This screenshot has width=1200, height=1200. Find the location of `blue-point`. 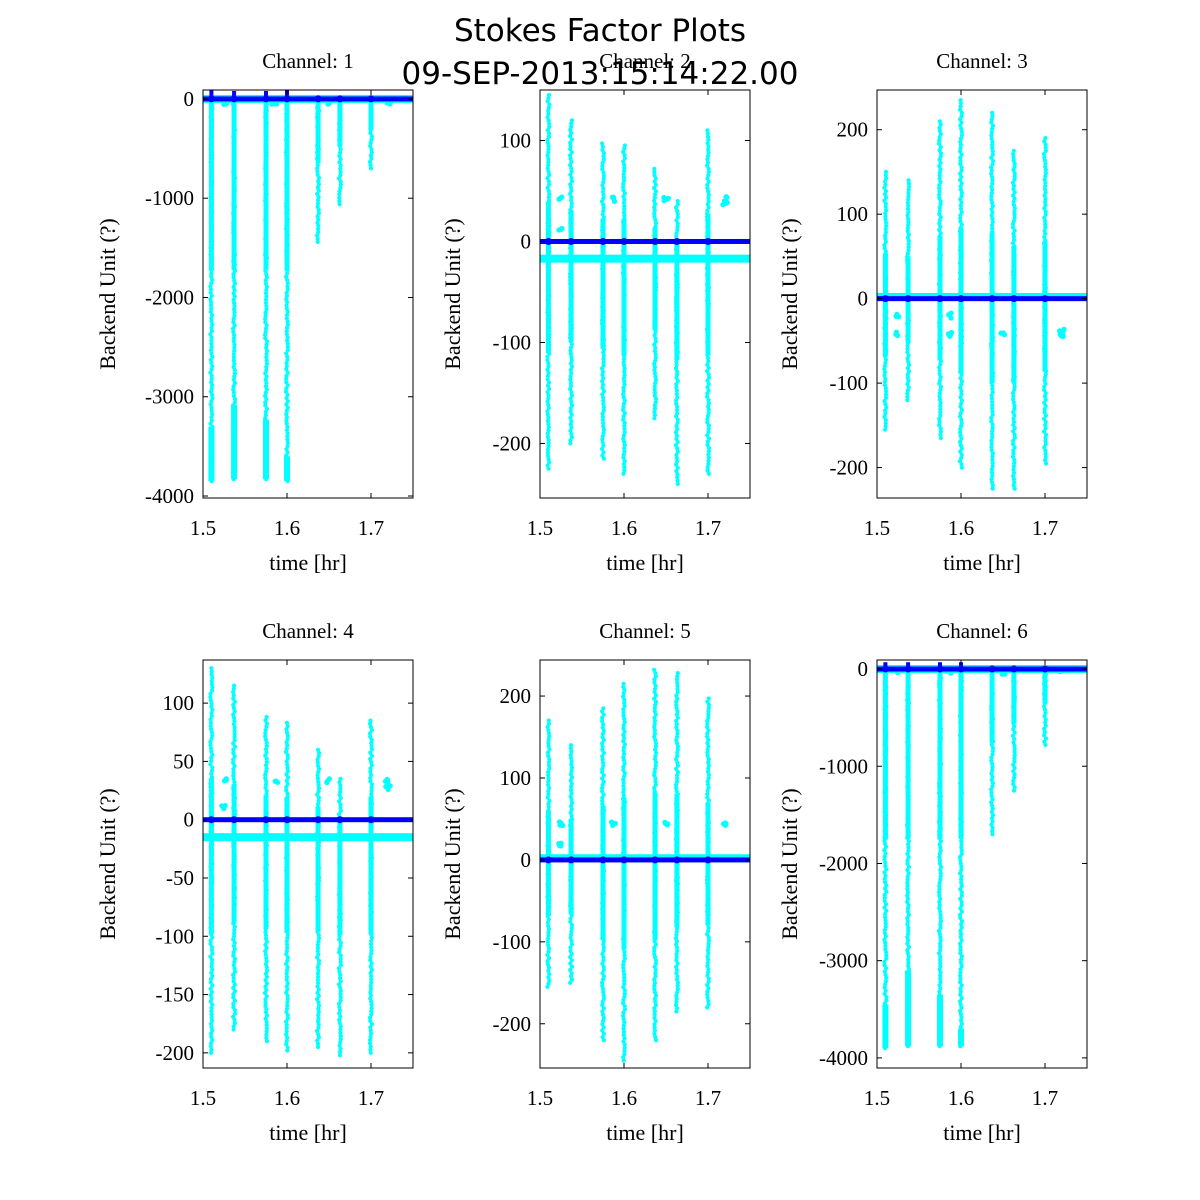

blue-point is located at coordinates (603, 241).